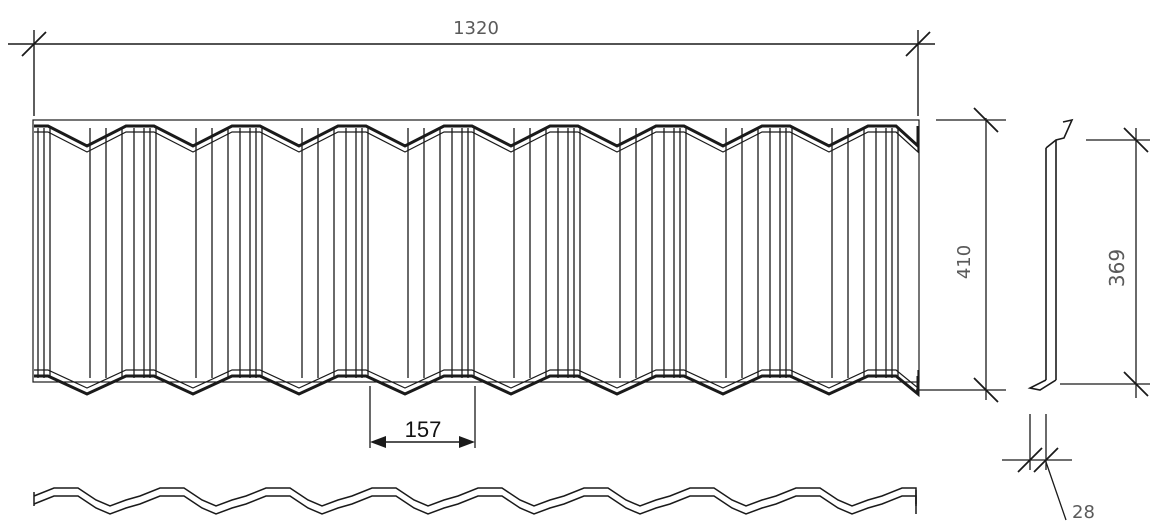  What do you see at coordinates (378, 442) in the screenshot?
I see `pitch-arrow-left-icon` at bounding box center [378, 442].